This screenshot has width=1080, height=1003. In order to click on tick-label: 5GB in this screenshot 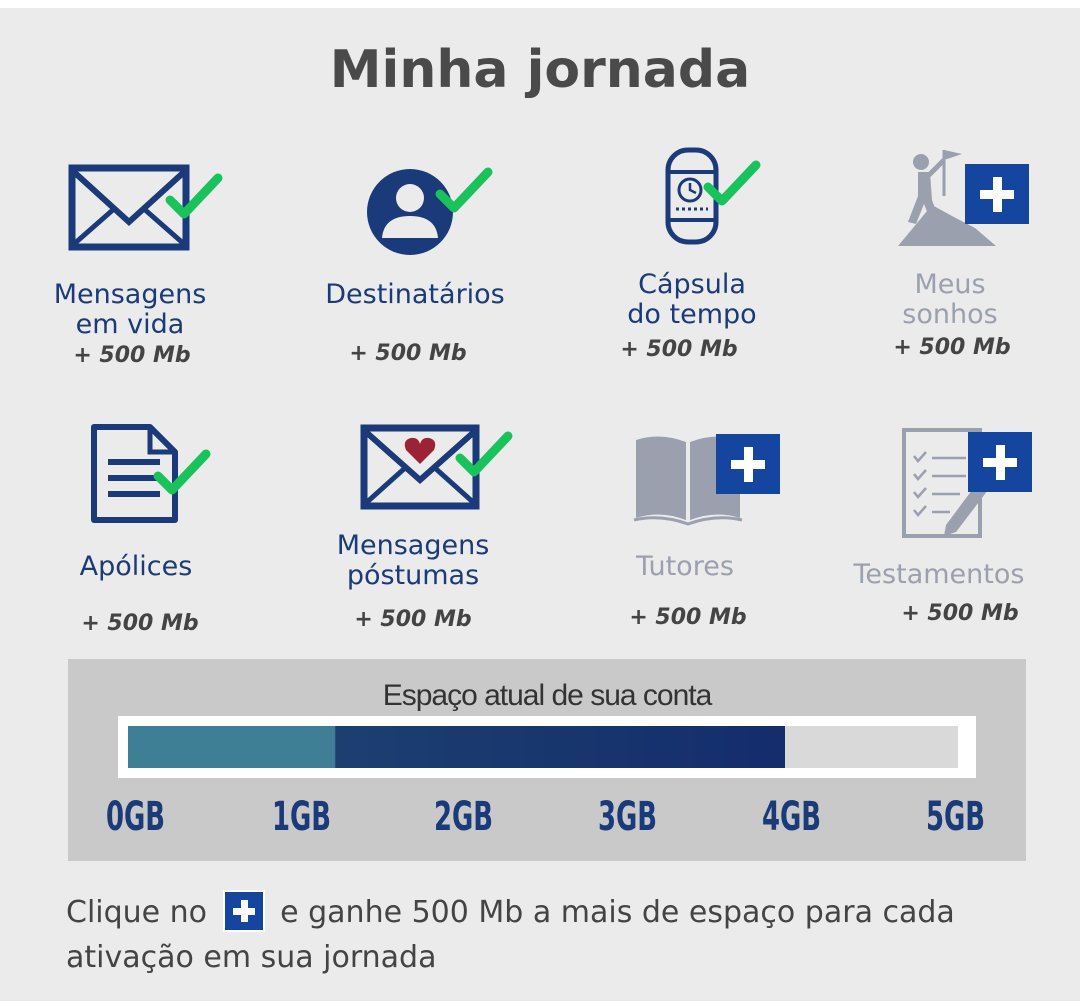, I will do `click(956, 817)`.